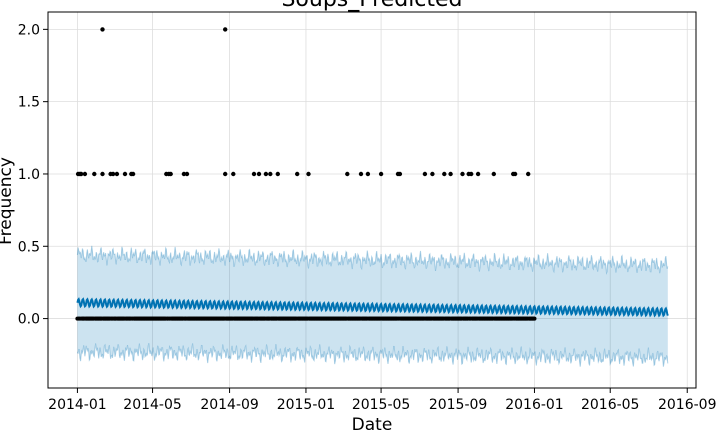 Image resolution: width=720 pixels, height=432 pixels. Describe the element at coordinates (77, 405) in the screenshot. I see `x-tick-label: 2014-01` at that location.